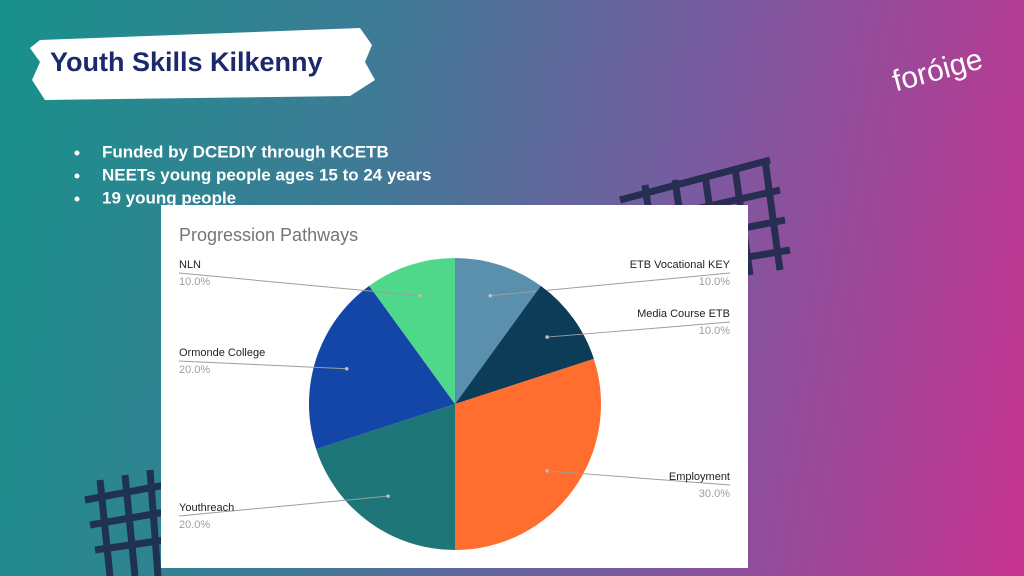 The width and height of the screenshot is (1024, 576). I want to click on chart-title: Progression Pathways, so click(268, 235).